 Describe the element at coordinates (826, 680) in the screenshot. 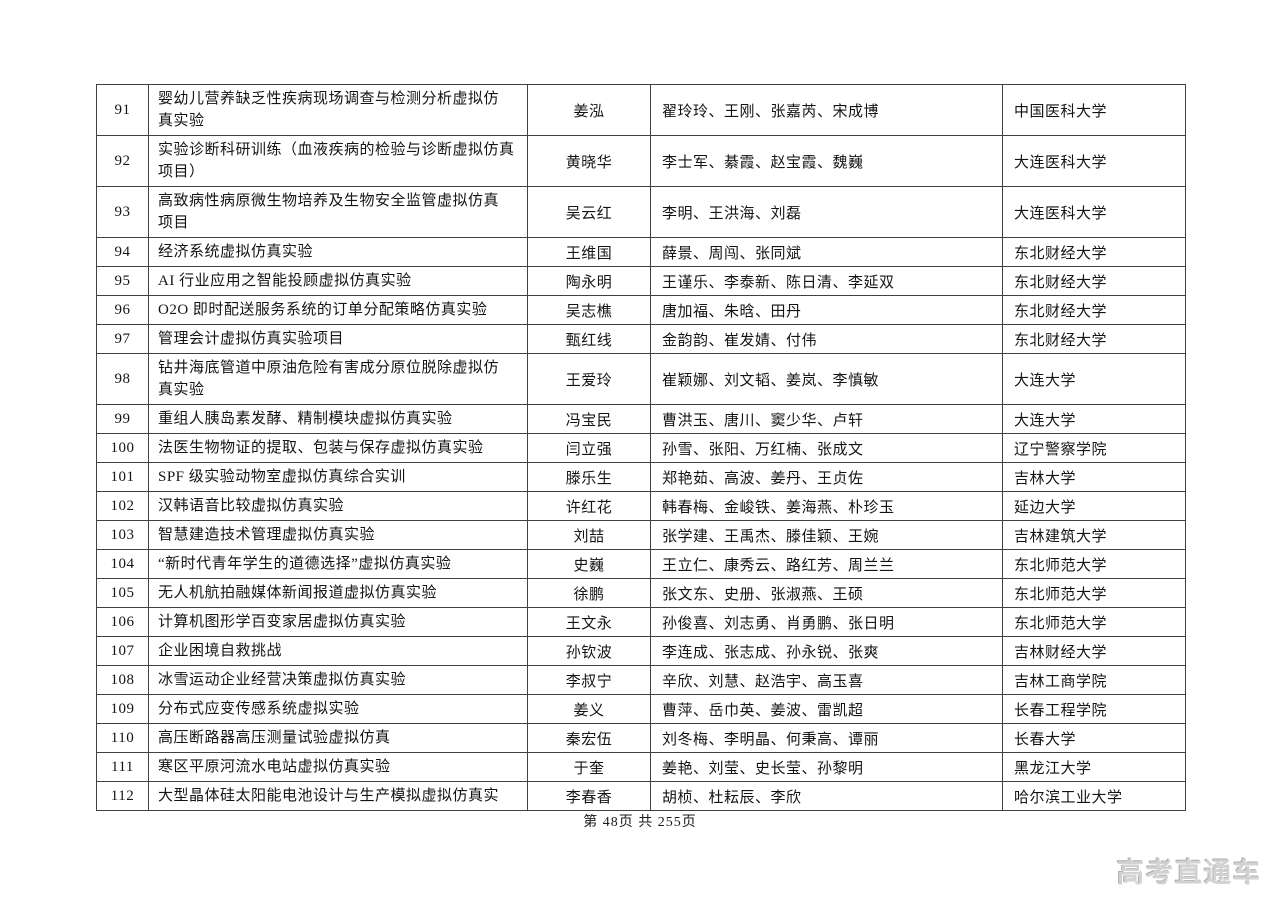

I see `cell-members: 辛欣、刘慧、赵浩宇、高玉喜` at that location.